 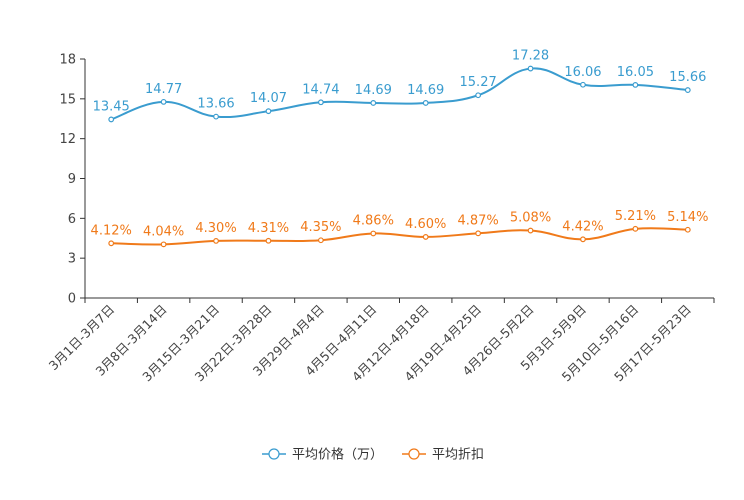 I want to click on price-data-label: 16.06, so click(x=582, y=72).